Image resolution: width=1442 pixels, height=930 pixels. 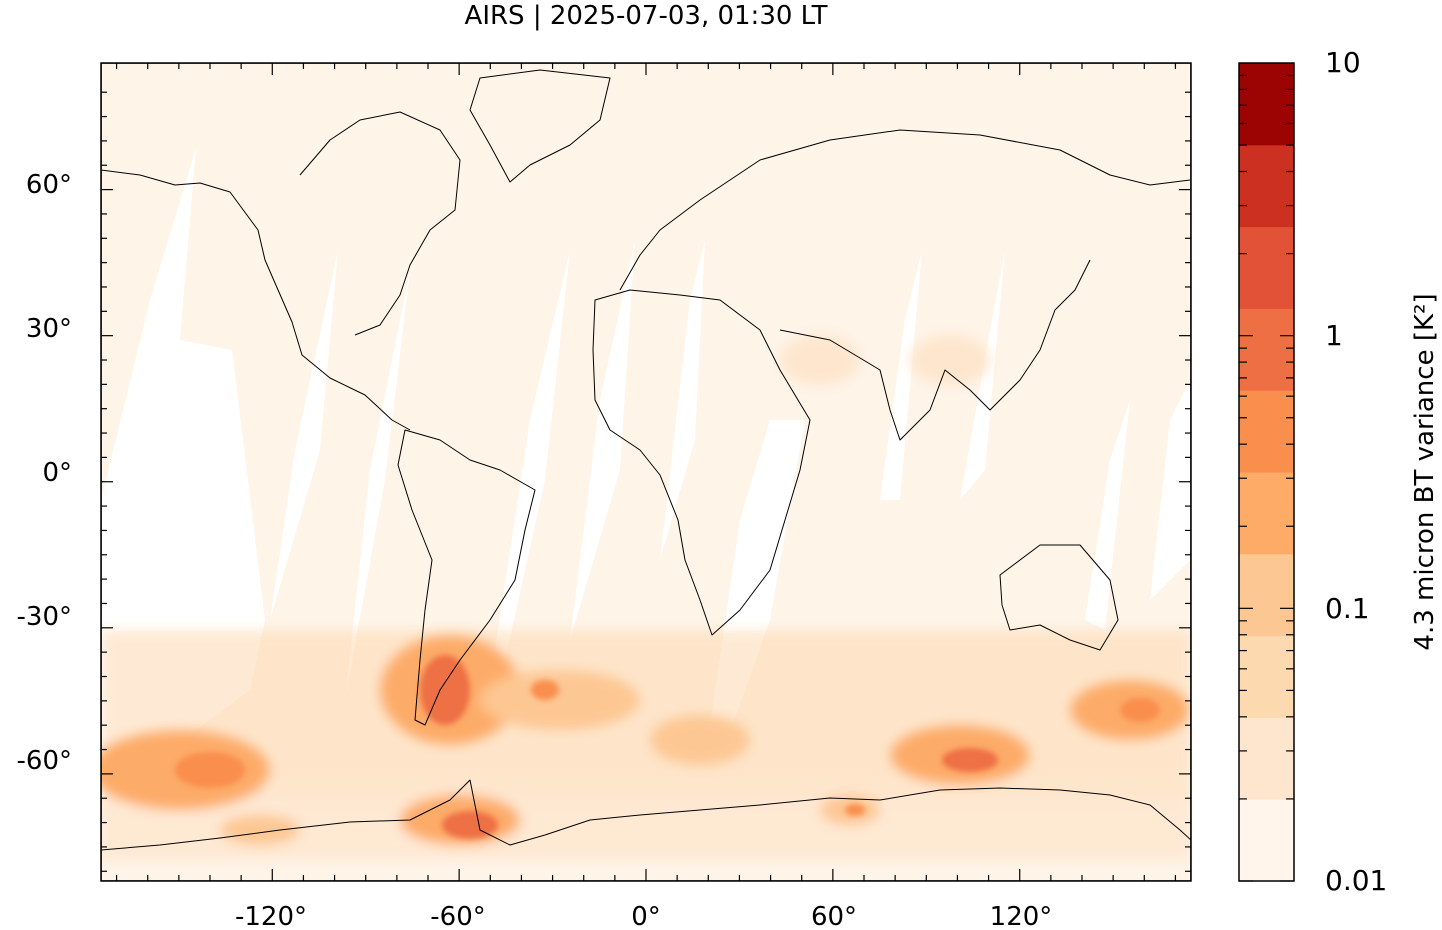 What do you see at coordinates (1356, 880) in the screenshot?
I see `colorbar-tick-label: 0.01` at bounding box center [1356, 880].